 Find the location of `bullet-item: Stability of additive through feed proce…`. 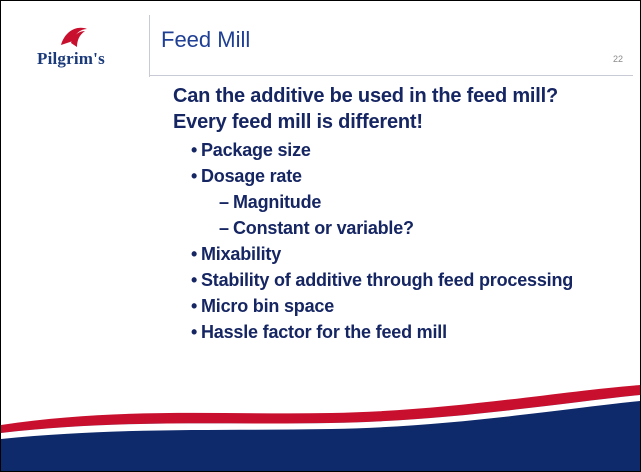

bullet-item: Stability of additive through feed proce… is located at coordinates (393, 280).